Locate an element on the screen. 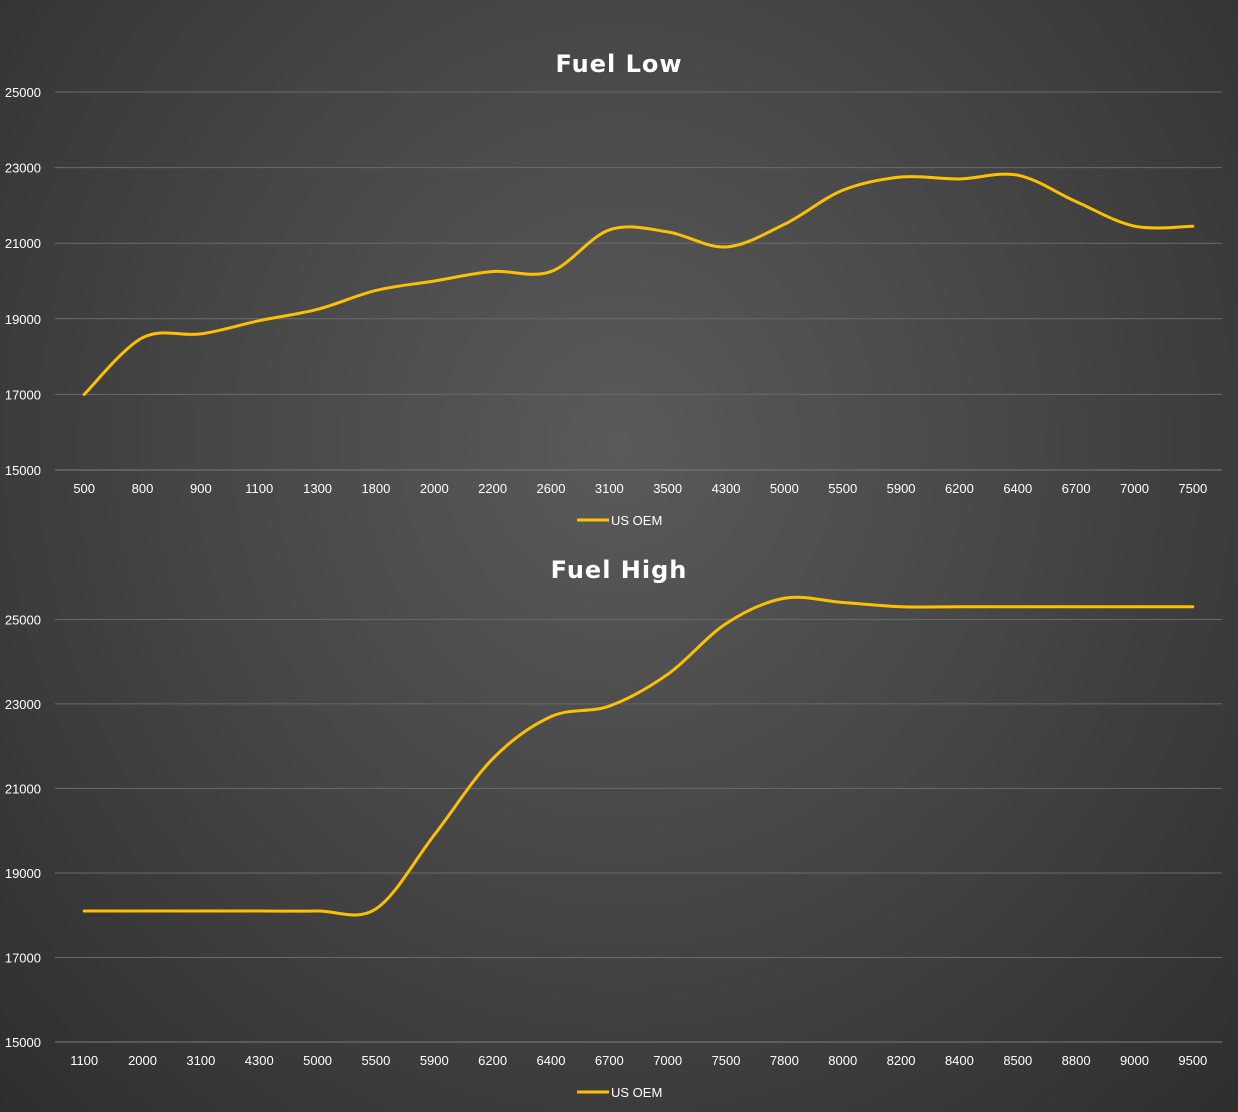 This screenshot has height=1112, width=1238. x-tick-label: 9000 is located at coordinates (1134, 1060).